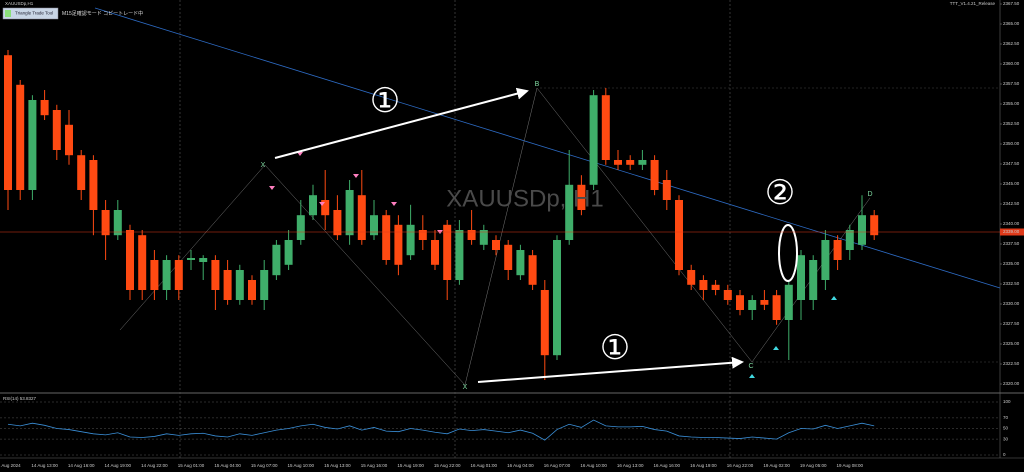 The height and width of the screenshot is (472, 1024). What do you see at coordinates (813, 465) in the screenshot?
I see `x-tick-label: 19 Aug 05:00` at bounding box center [813, 465].